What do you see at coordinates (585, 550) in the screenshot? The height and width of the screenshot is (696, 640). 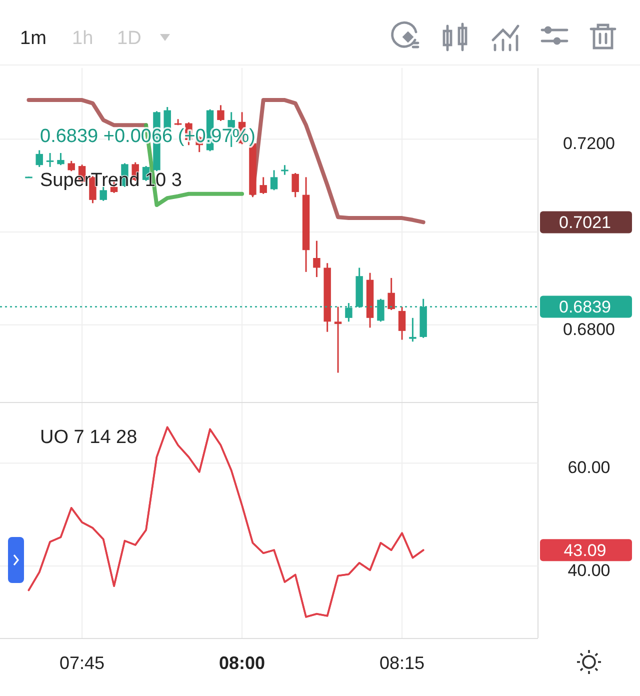 I see `text: 43.09` at bounding box center [585, 550].